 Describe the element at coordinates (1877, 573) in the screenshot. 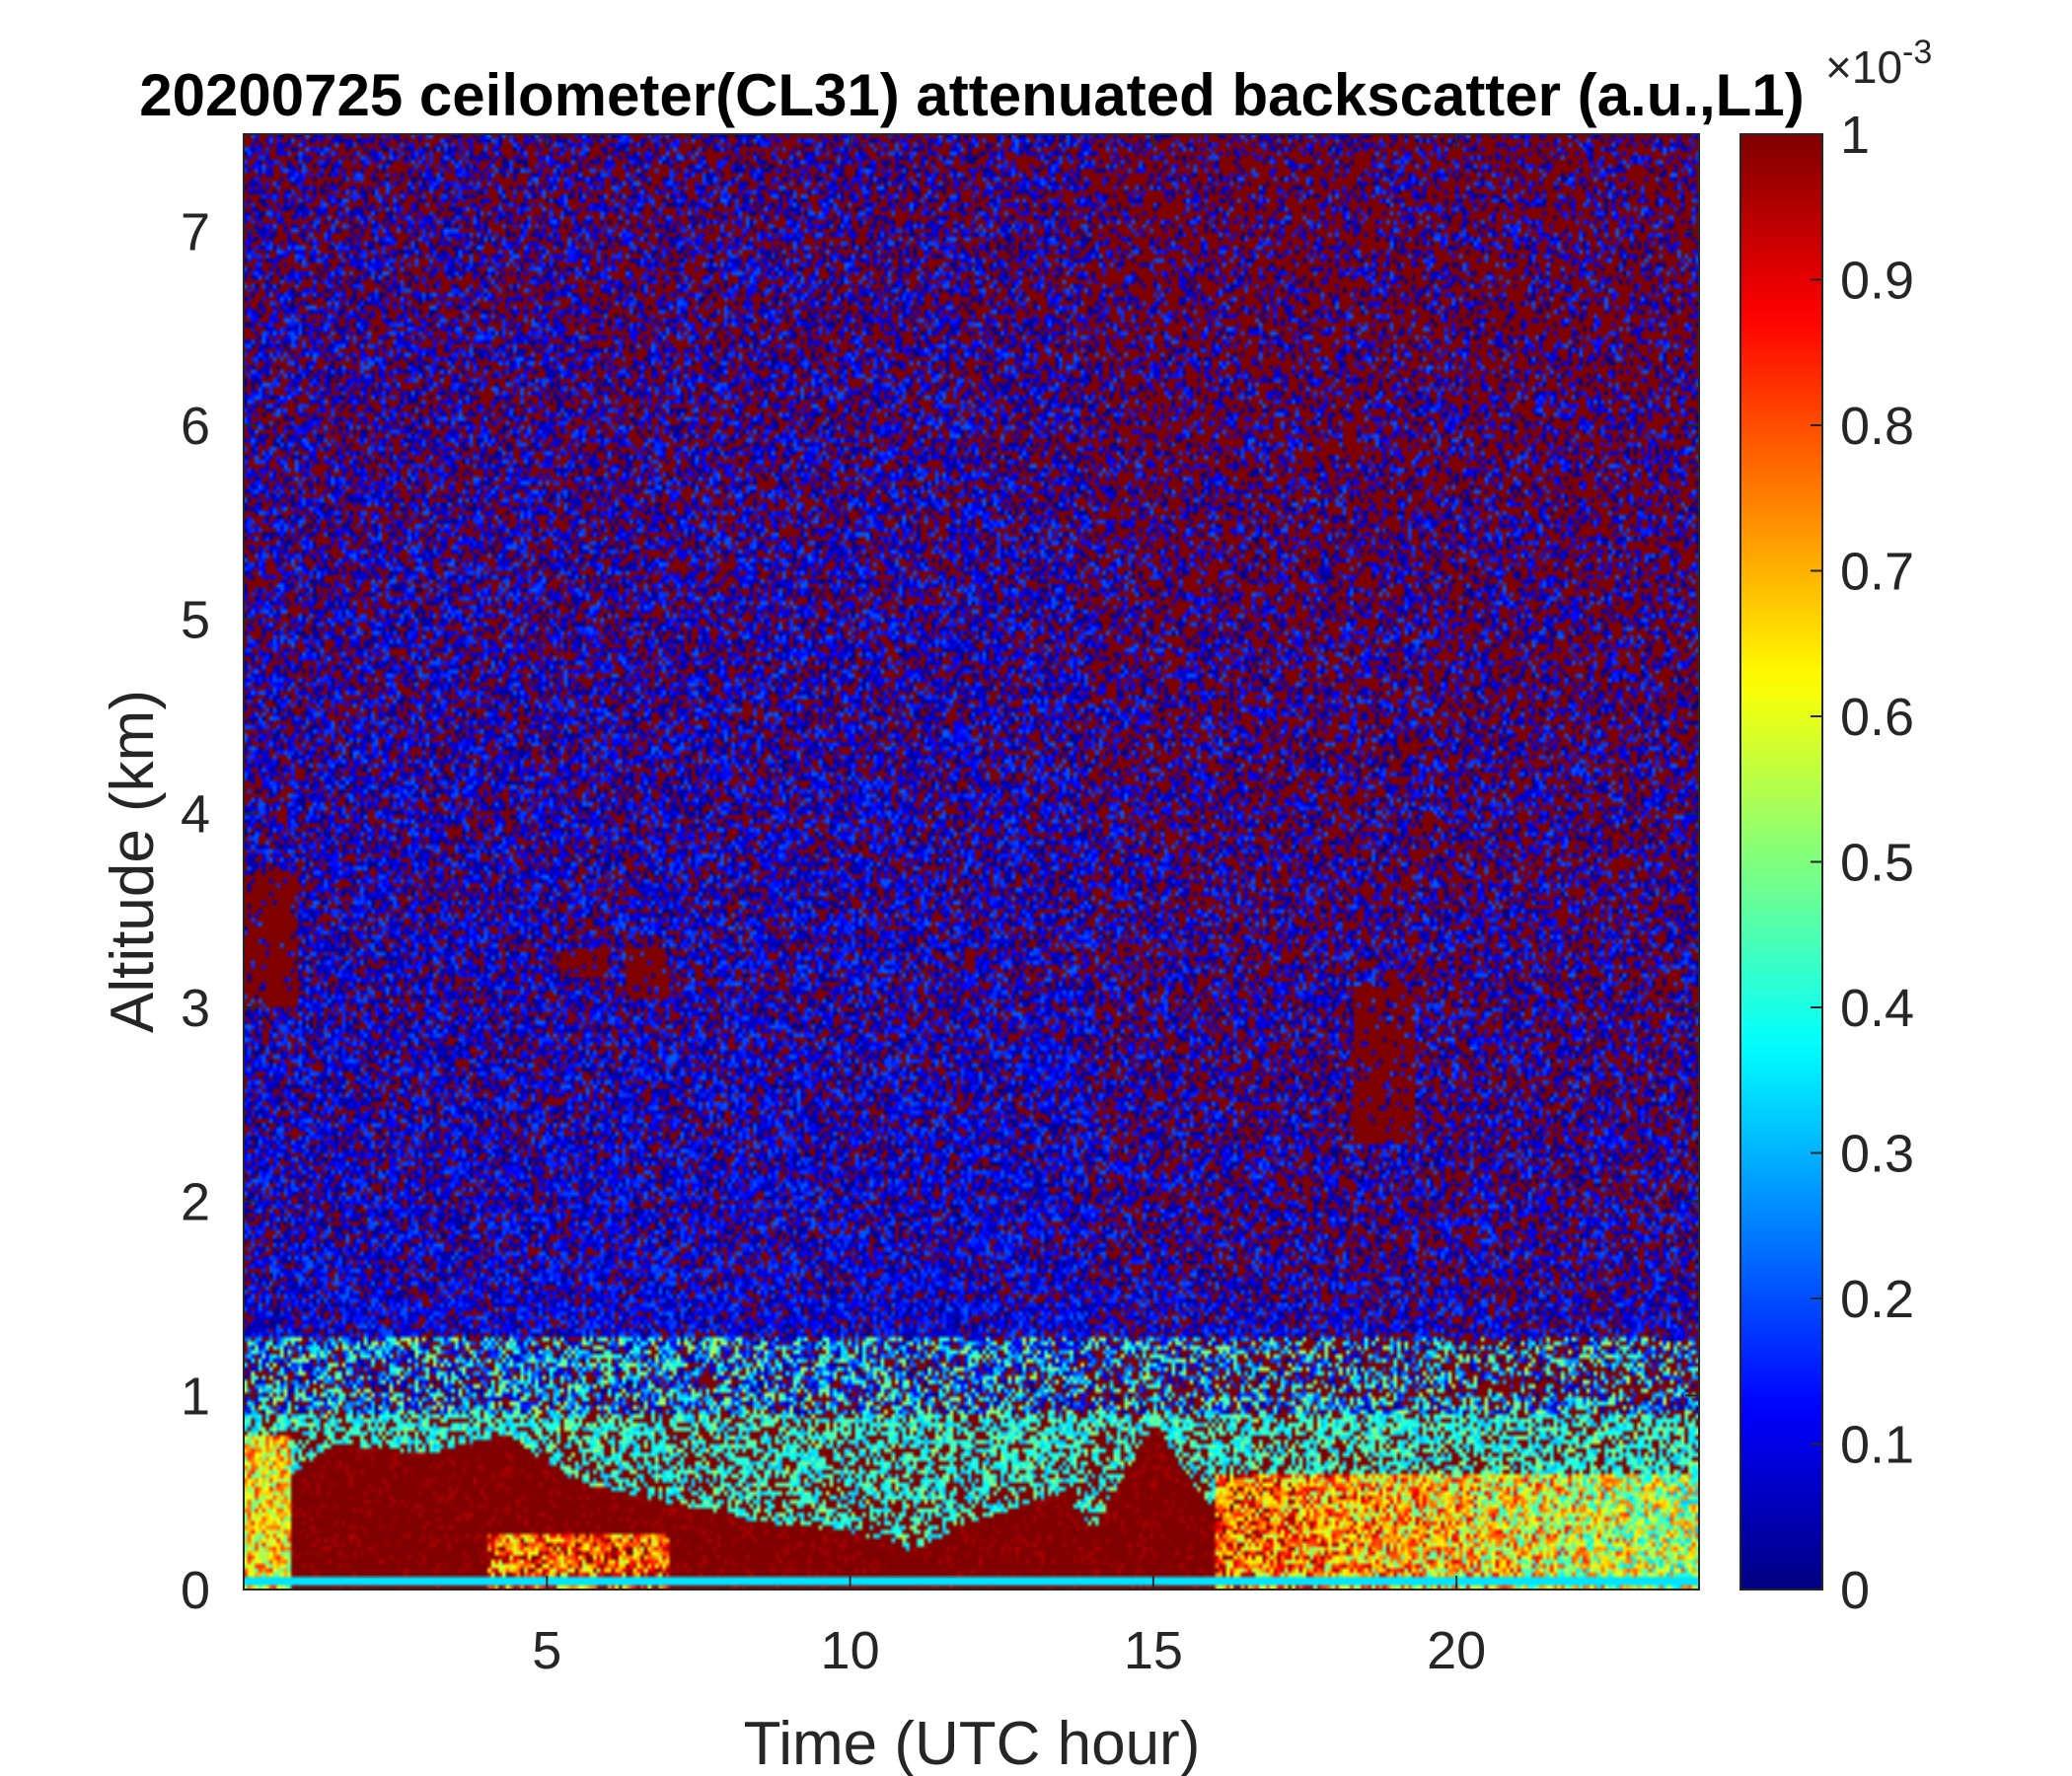

I see `colorbar-tick-label: 0.7` at that location.